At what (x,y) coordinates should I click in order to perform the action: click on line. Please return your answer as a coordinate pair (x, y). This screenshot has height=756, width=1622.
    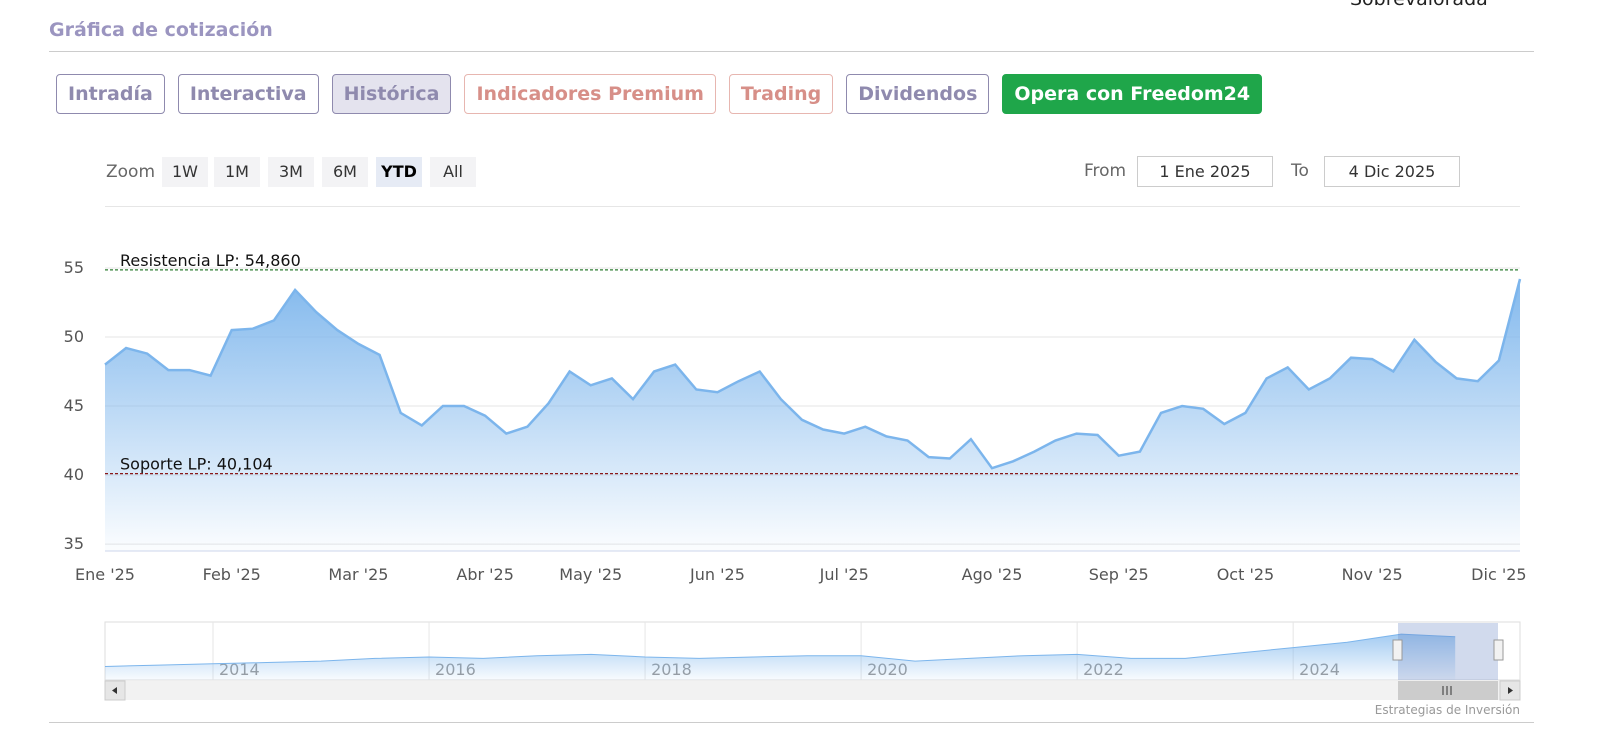
    Looking at the image, I should click on (780, 650).